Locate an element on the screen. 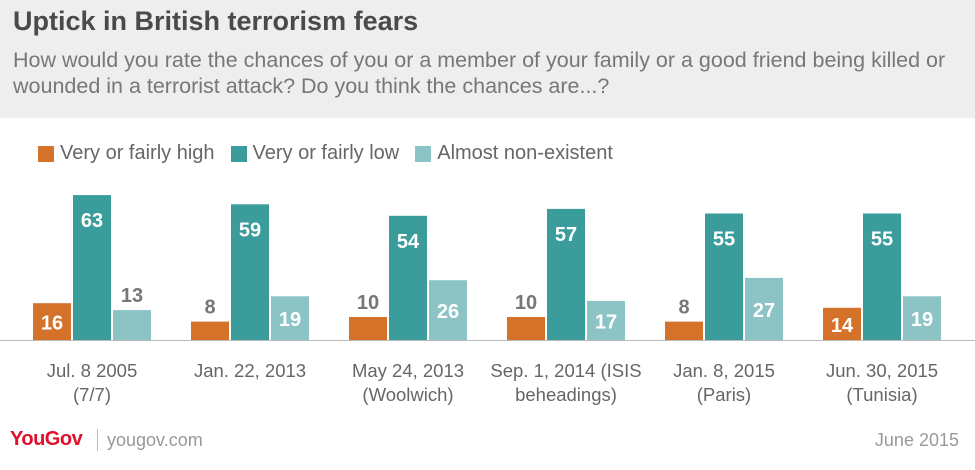 The image size is (975, 470). category-label-5-1: (Tunisia) is located at coordinates (881, 394).